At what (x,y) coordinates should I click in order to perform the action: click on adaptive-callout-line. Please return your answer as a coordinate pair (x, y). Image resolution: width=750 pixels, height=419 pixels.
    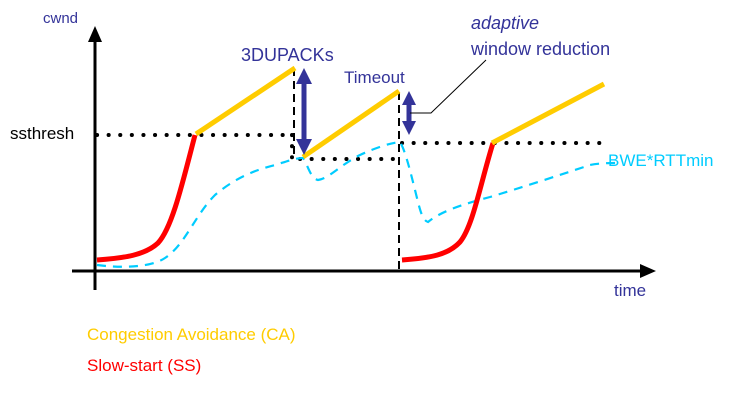
    Looking at the image, I should click on (448, 86).